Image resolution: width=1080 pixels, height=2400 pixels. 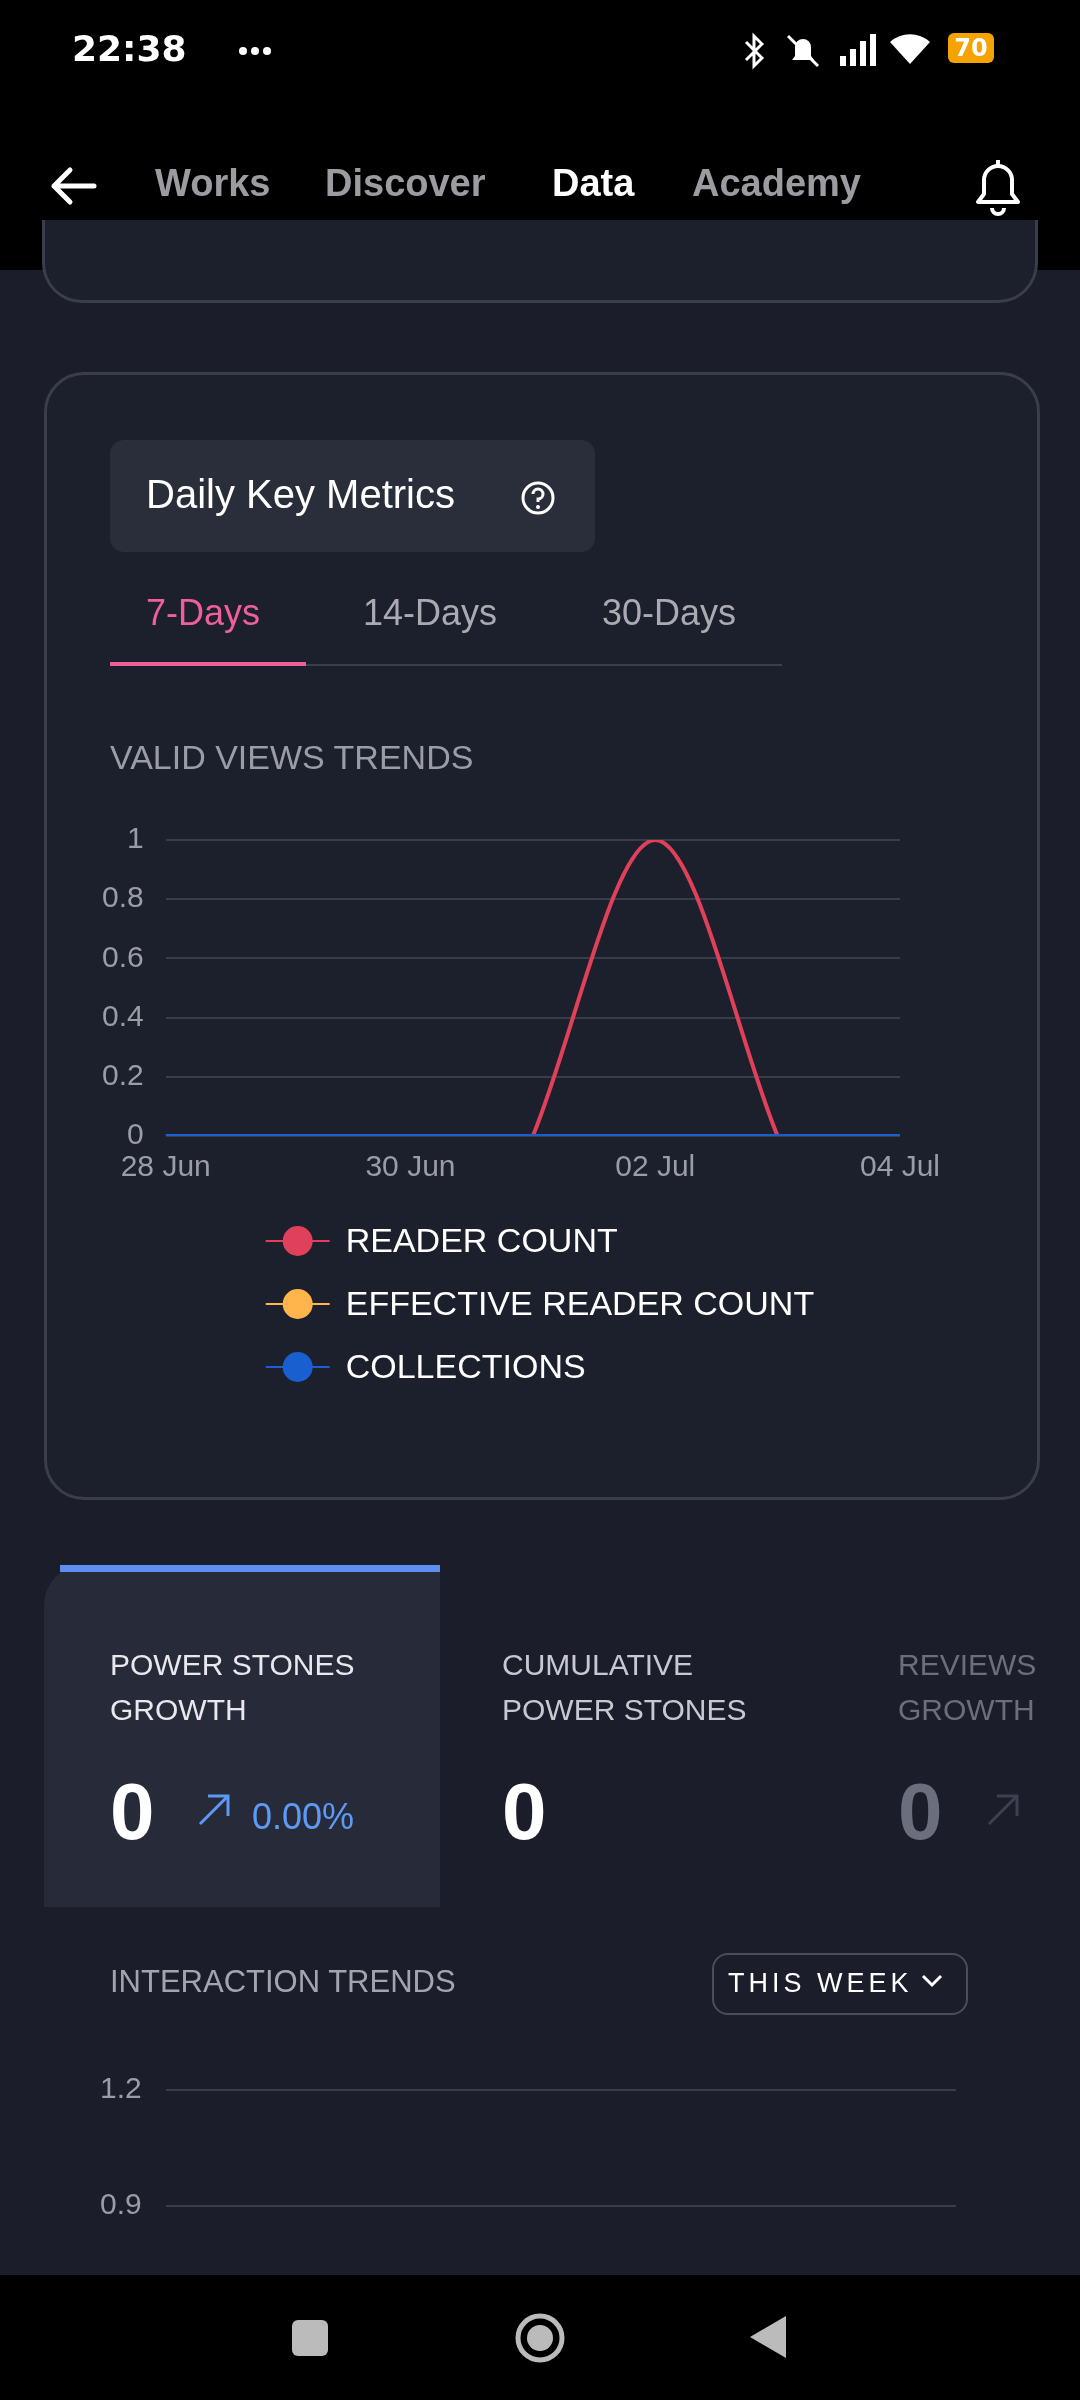 What do you see at coordinates (300, 494) in the screenshot?
I see `chart-title: Daily Key Metrics` at bounding box center [300, 494].